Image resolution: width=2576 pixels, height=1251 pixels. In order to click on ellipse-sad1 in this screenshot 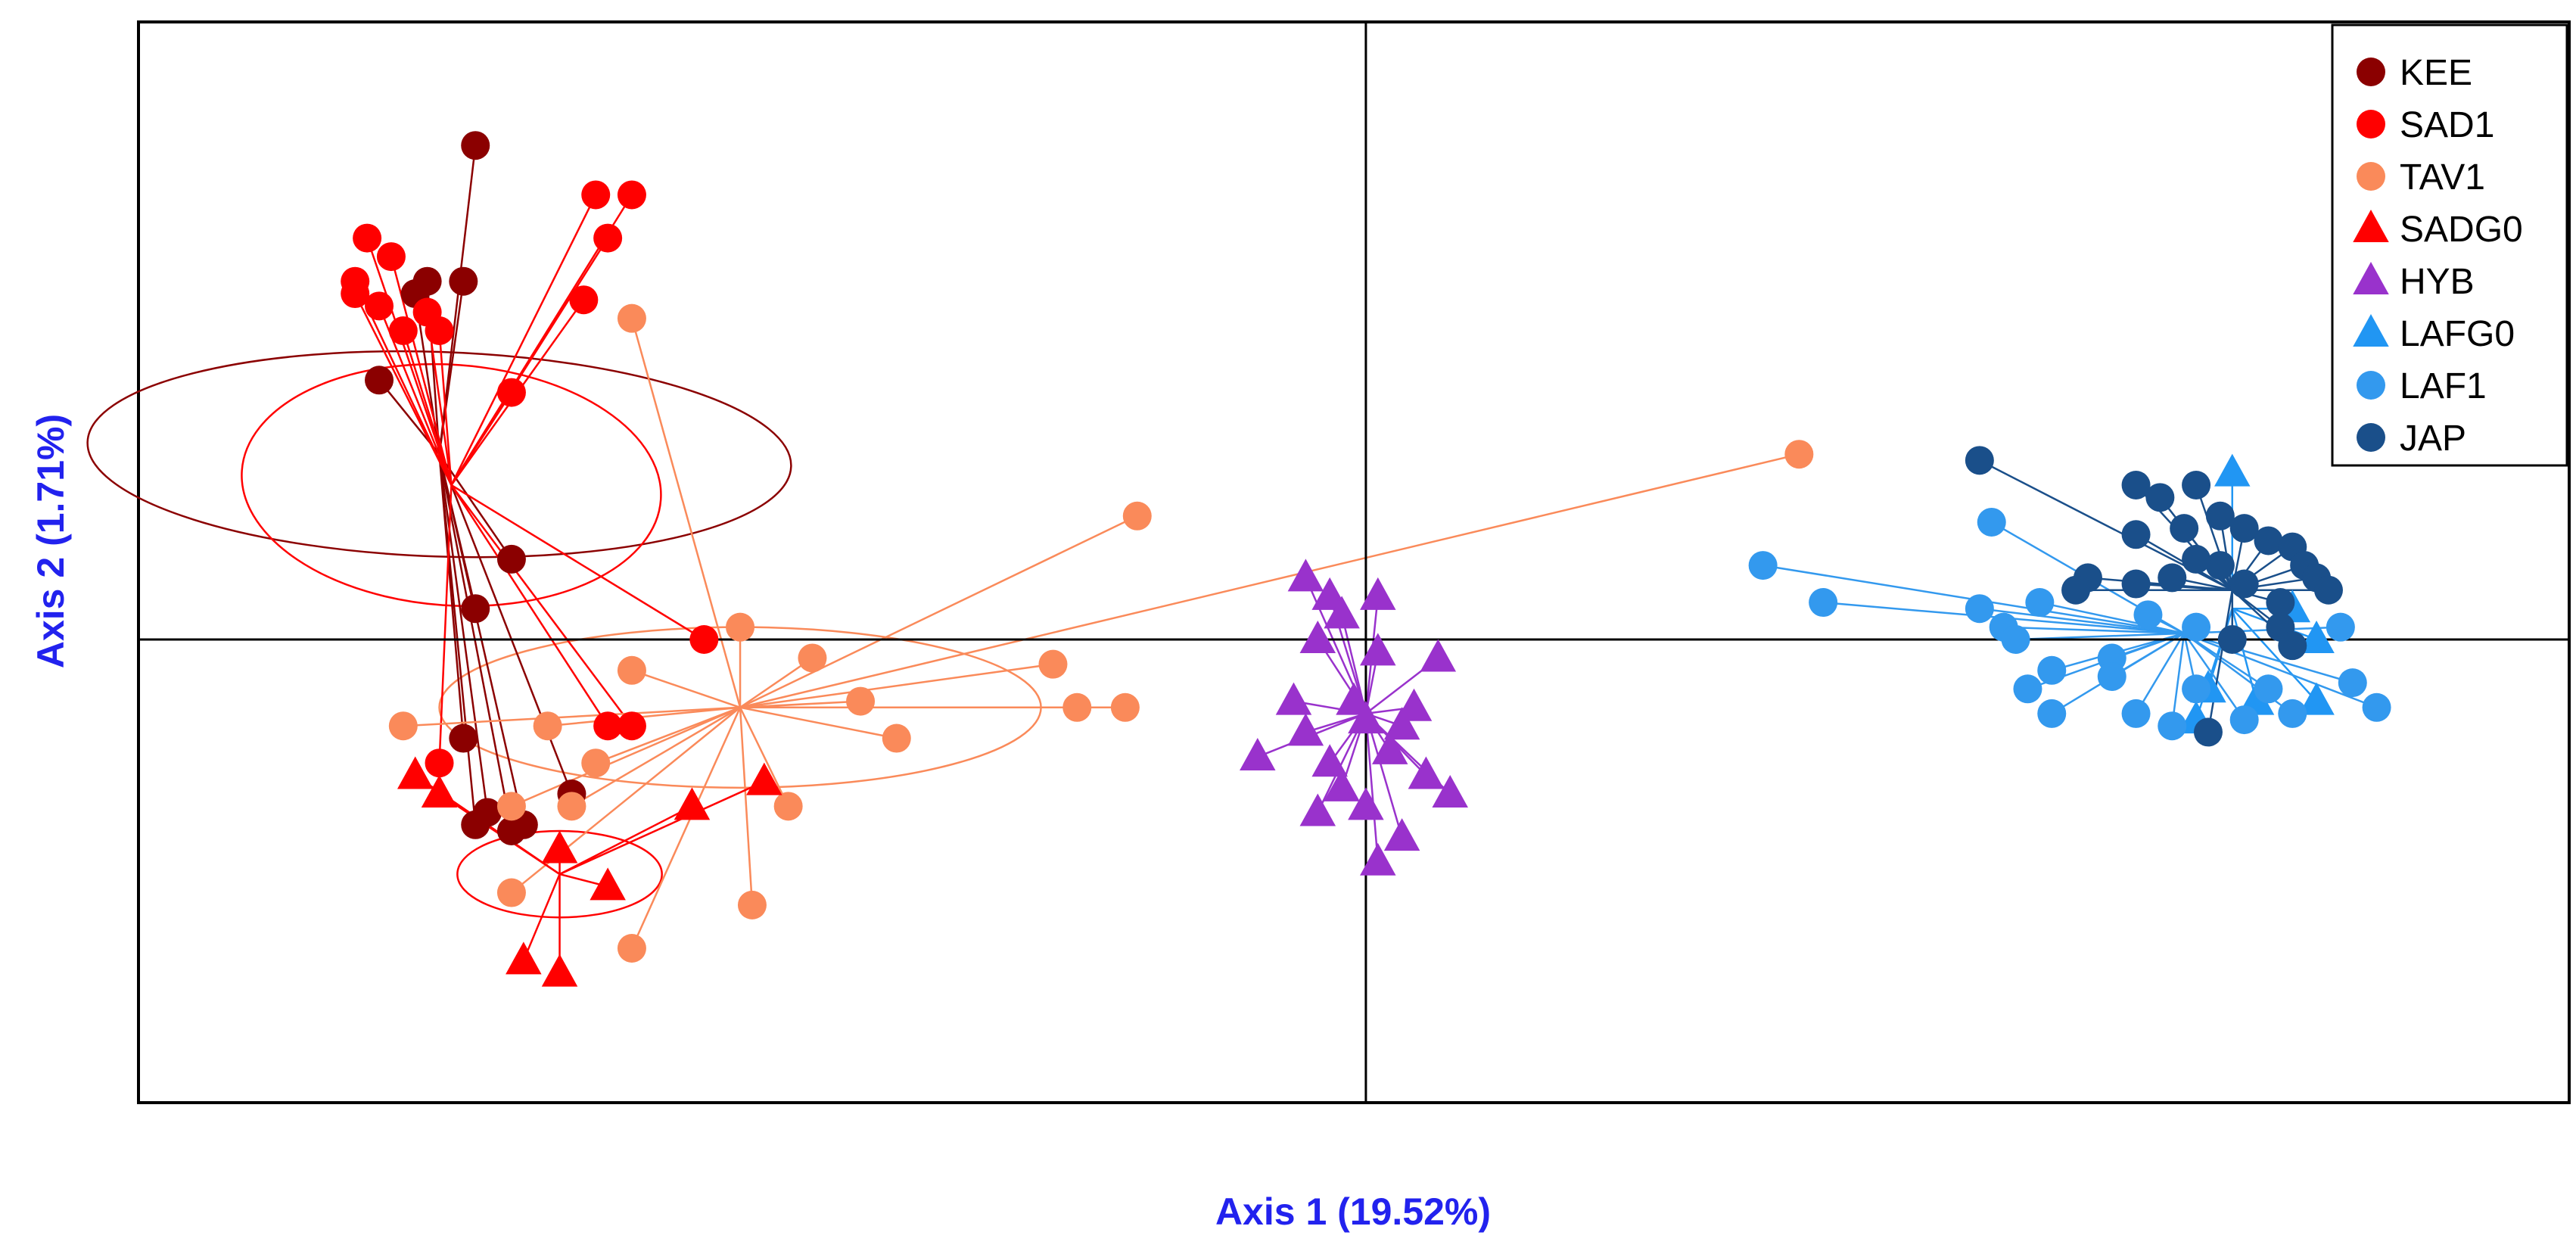, I will do `click(451, 485)`.